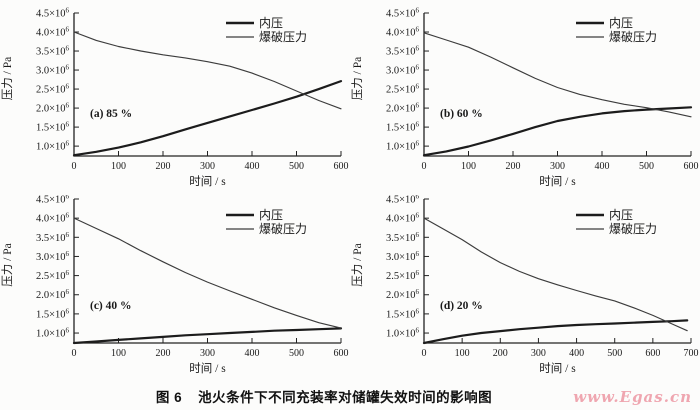  I want to click on axes, so click(207, 271).